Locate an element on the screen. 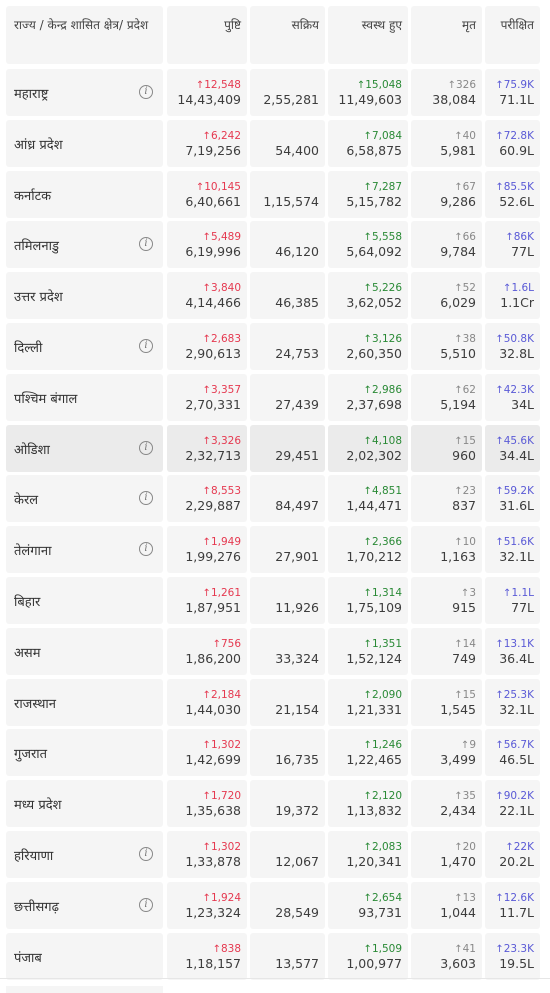  deceased-cell: ↑67 9,286 is located at coordinates (446, 194).